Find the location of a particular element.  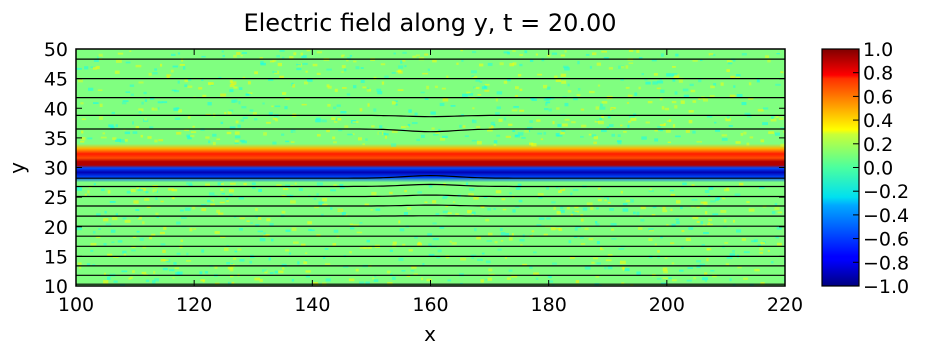

colorbar: 1.00.80.60.40.20.0−0.2−0.4−0.6−0.8−1.0 is located at coordinates (865, 168).